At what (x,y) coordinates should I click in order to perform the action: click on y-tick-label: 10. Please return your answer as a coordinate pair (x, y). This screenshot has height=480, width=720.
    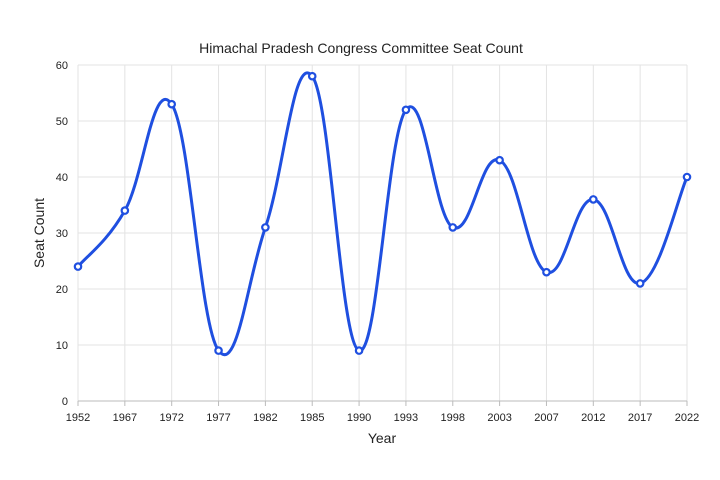
    Looking at the image, I should click on (62, 346).